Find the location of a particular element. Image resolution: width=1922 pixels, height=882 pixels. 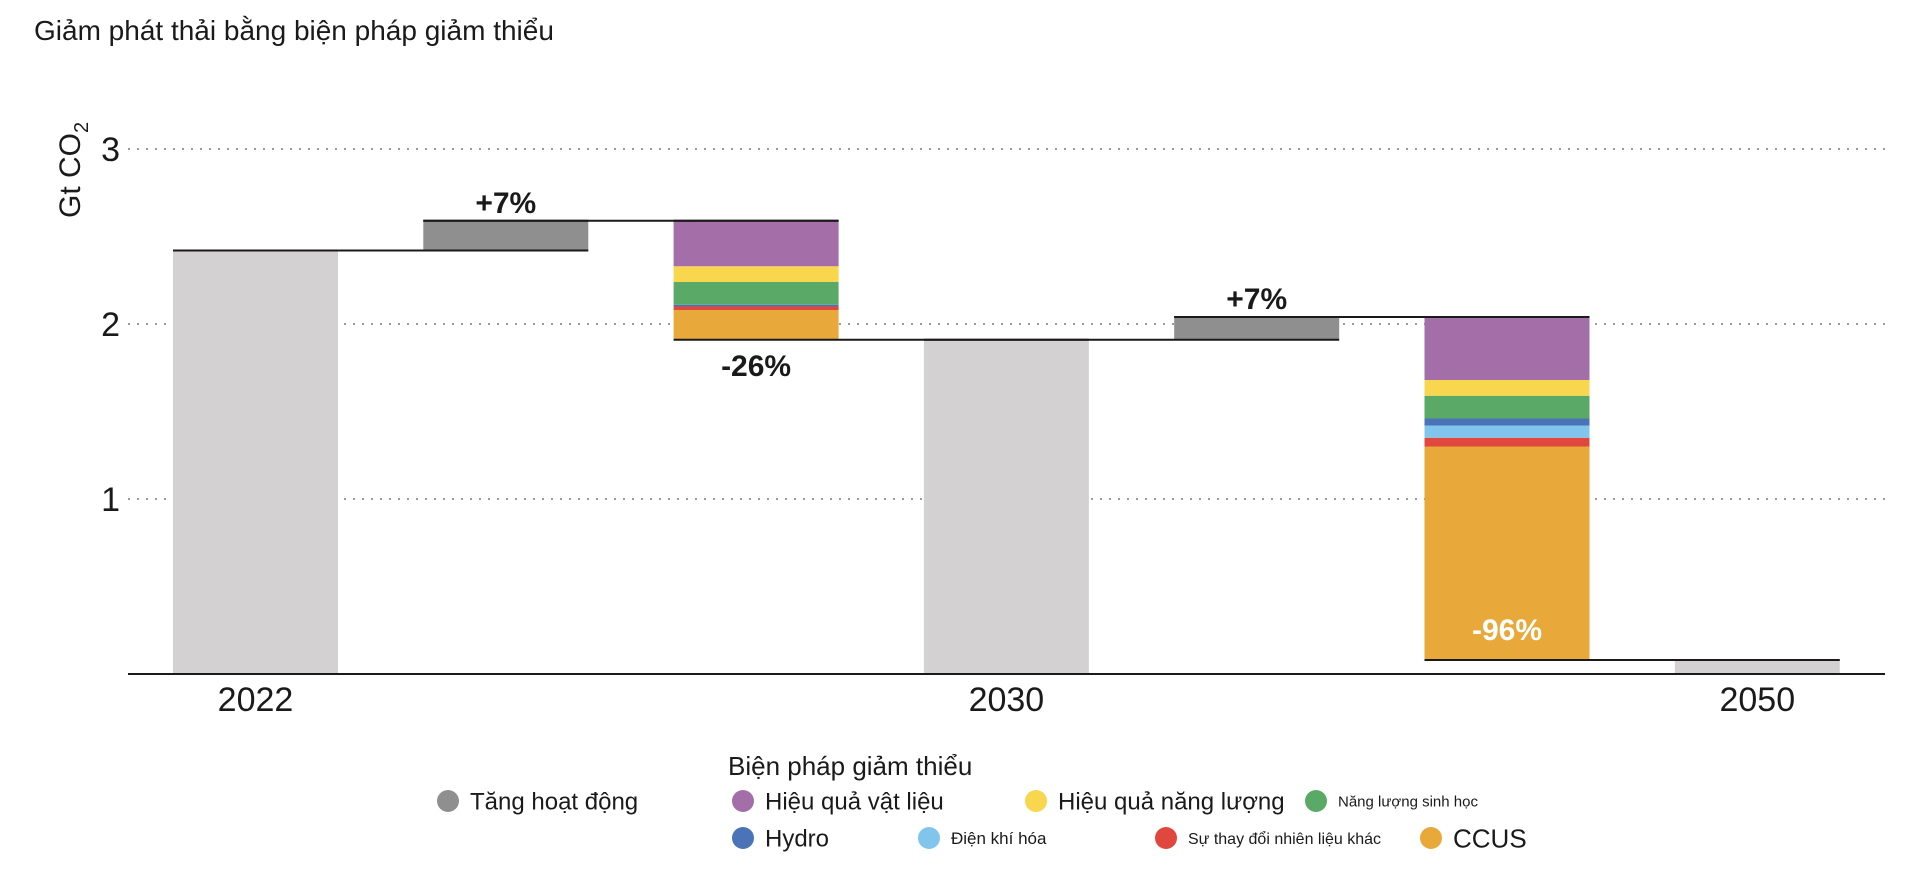

x-categories: 2022 2030 2050 is located at coordinates (1006, 700).